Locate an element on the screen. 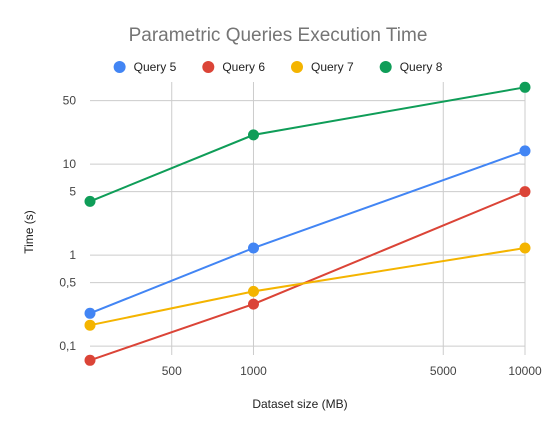 The image size is (556, 435). y-tick-label: 50 is located at coordinates (70, 101).